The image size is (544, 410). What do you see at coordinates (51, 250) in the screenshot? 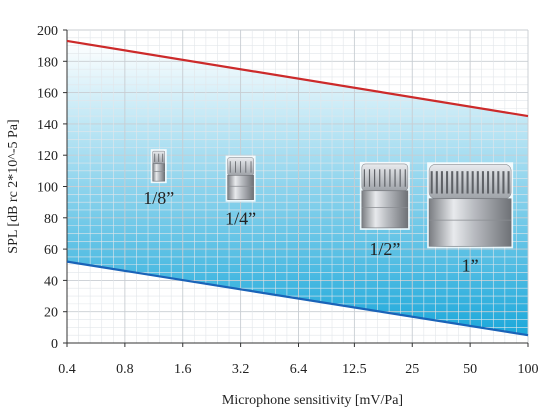
I see `y-tick-label: 60` at bounding box center [51, 250].